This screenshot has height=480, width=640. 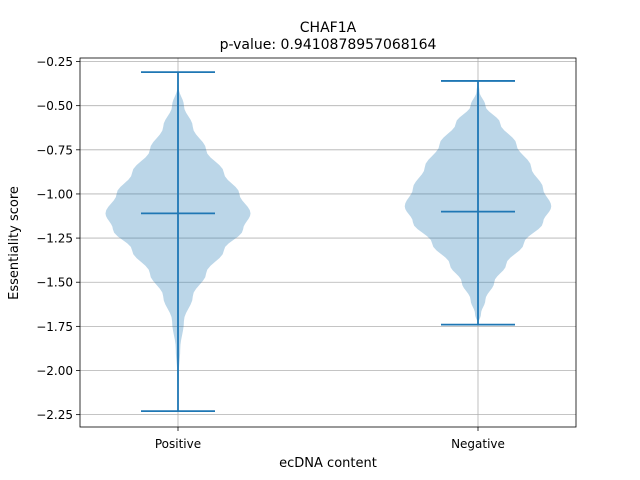 I want to click on y-tick-label: −0.75, so click(x=54, y=150).